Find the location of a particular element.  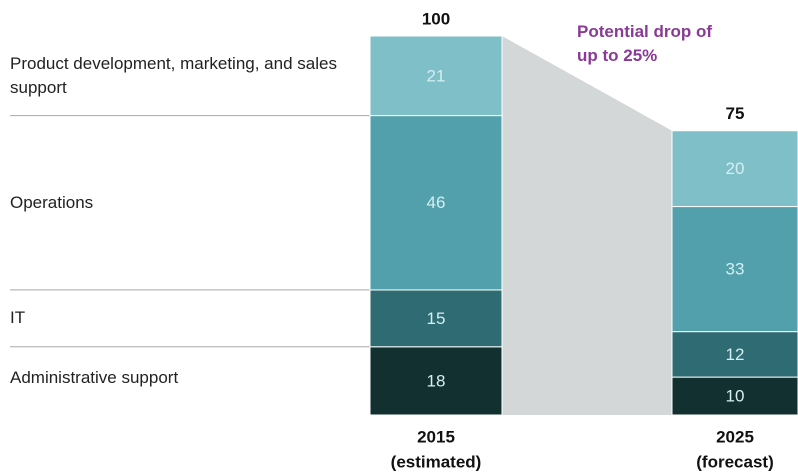

value-label: 10 is located at coordinates (735, 396).